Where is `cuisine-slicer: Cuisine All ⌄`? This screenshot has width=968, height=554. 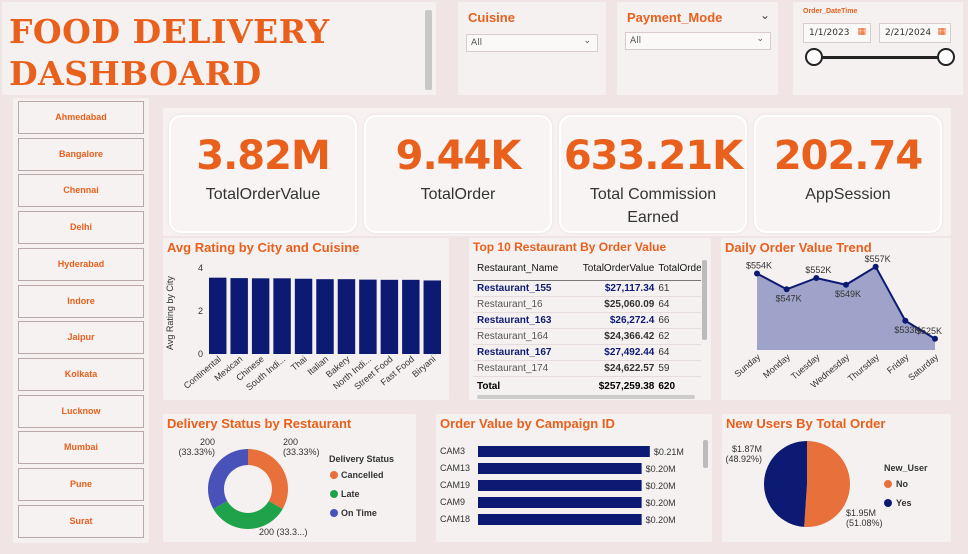
cuisine-slicer: Cuisine All ⌄ is located at coordinates (532, 48).